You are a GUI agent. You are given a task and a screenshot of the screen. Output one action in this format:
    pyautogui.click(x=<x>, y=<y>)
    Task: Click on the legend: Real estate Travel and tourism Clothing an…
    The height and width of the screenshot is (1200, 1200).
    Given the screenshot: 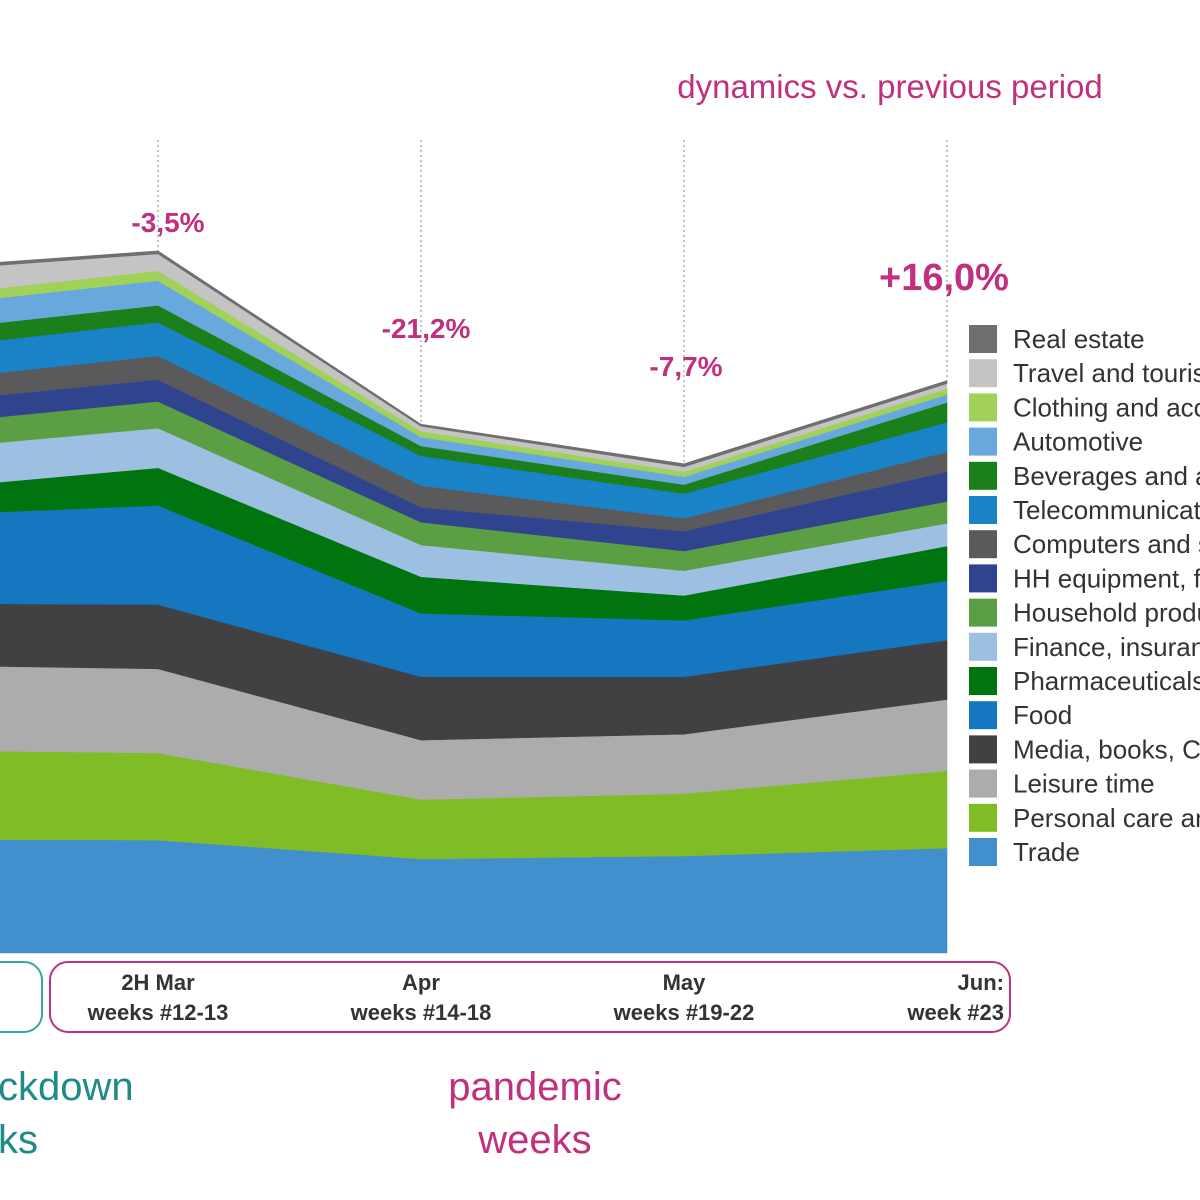 What is the action you would take?
    pyautogui.click(x=1084, y=595)
    